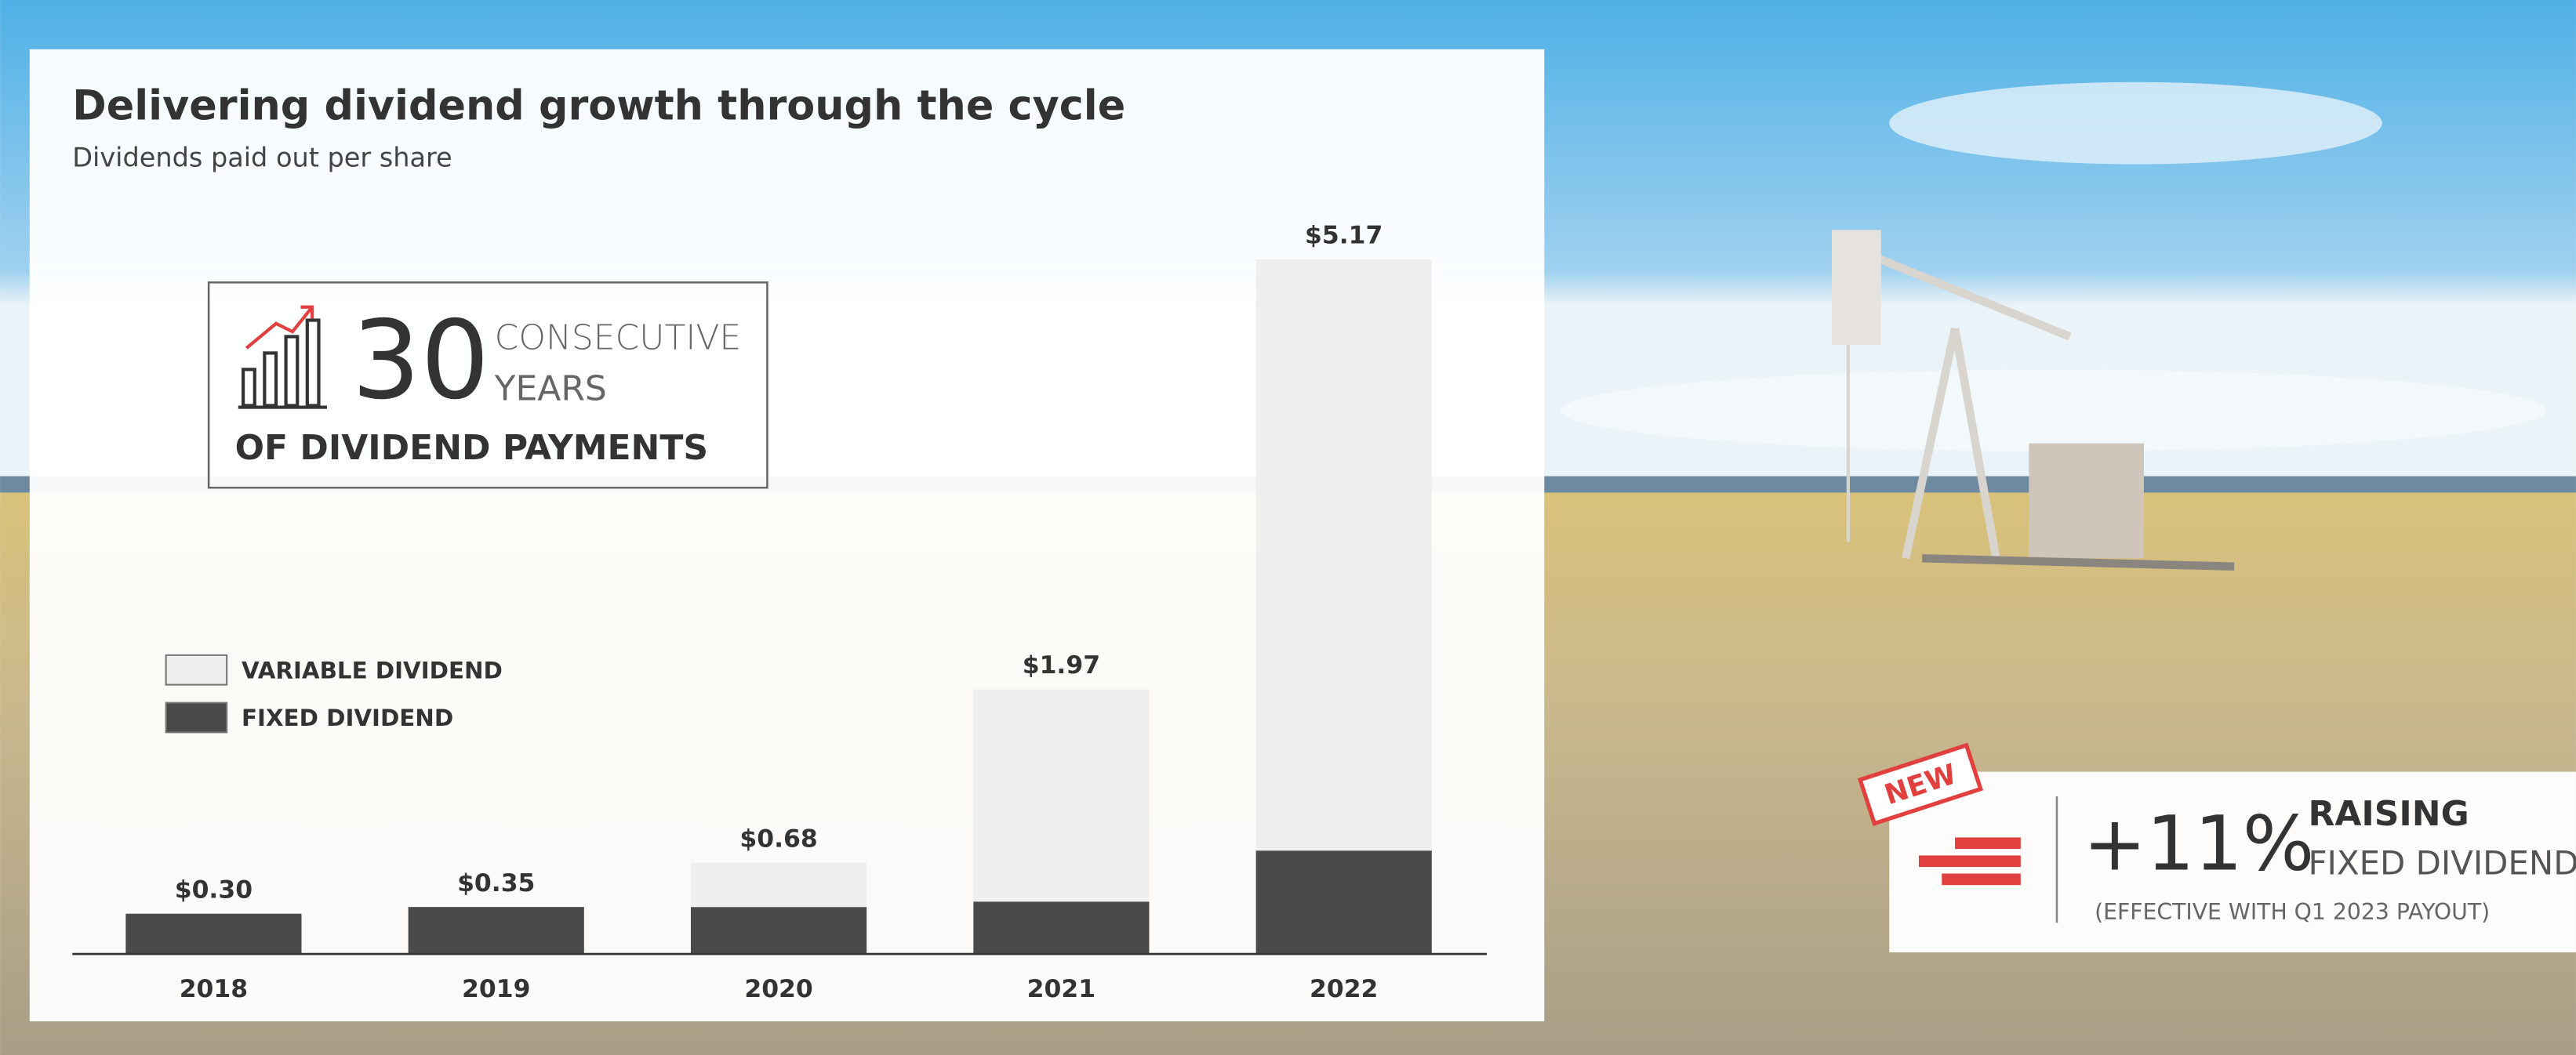 The image size is (2576, 1055). Describe the element at coordinates (496, 883) in the screenshot. I see `value-label: $0.35` at that location.